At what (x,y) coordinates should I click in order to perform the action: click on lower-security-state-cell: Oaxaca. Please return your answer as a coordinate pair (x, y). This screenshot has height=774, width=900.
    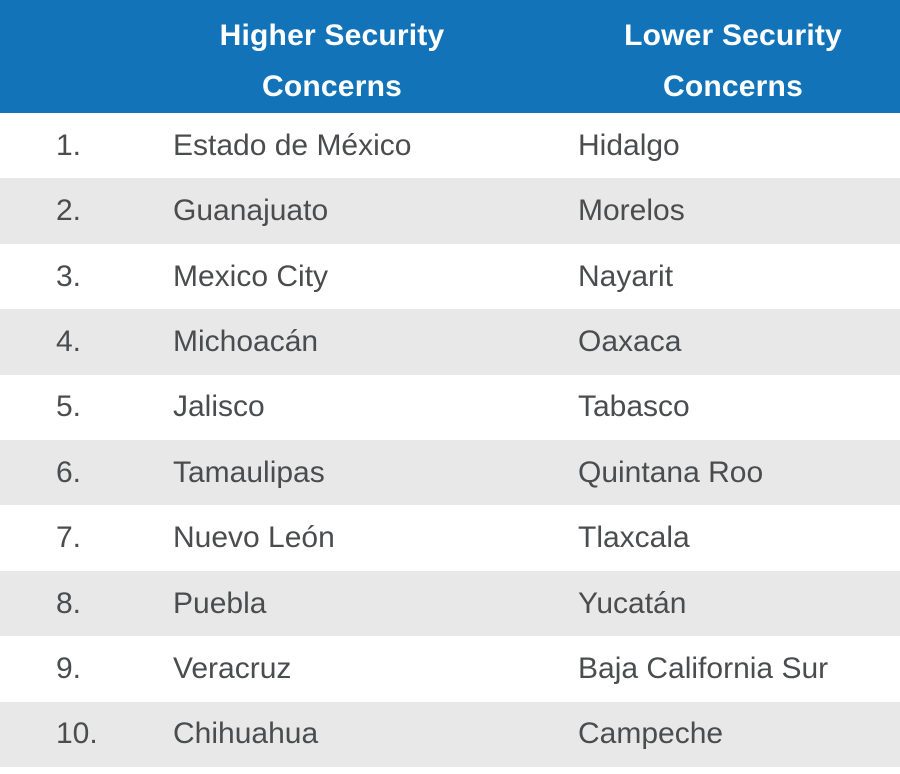
    Looking at the image, I should click on (630, 341).